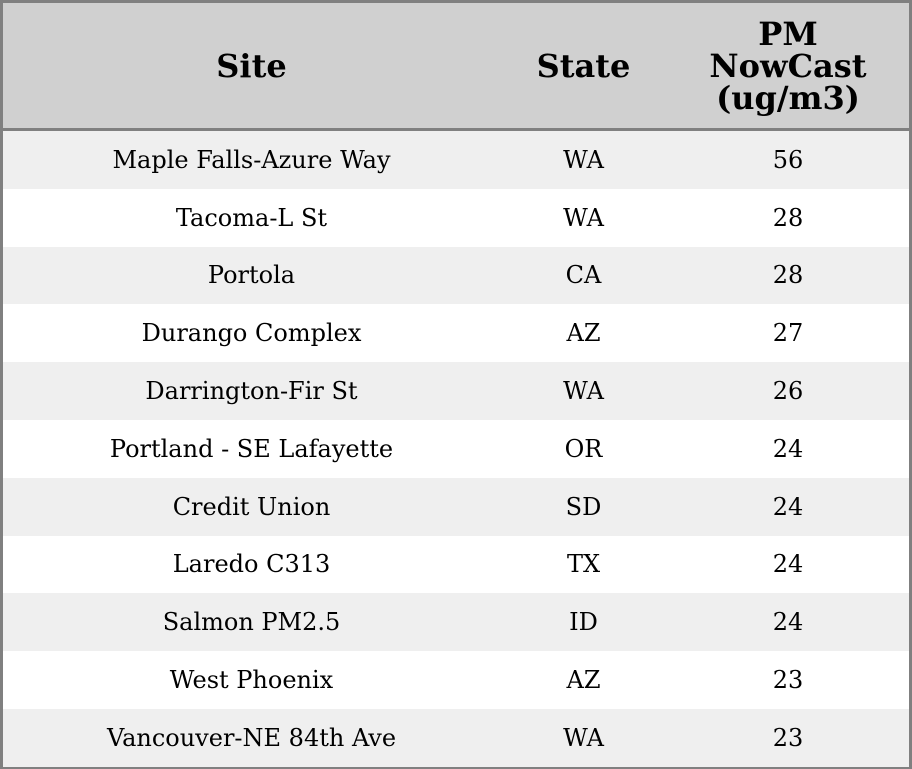 Image resolution: width=912 pixels, height=769 pixels. Describe the element at coordinates (251, 391) in the screenshot. I see `cell-site: Darrington-Fir St` at that location.